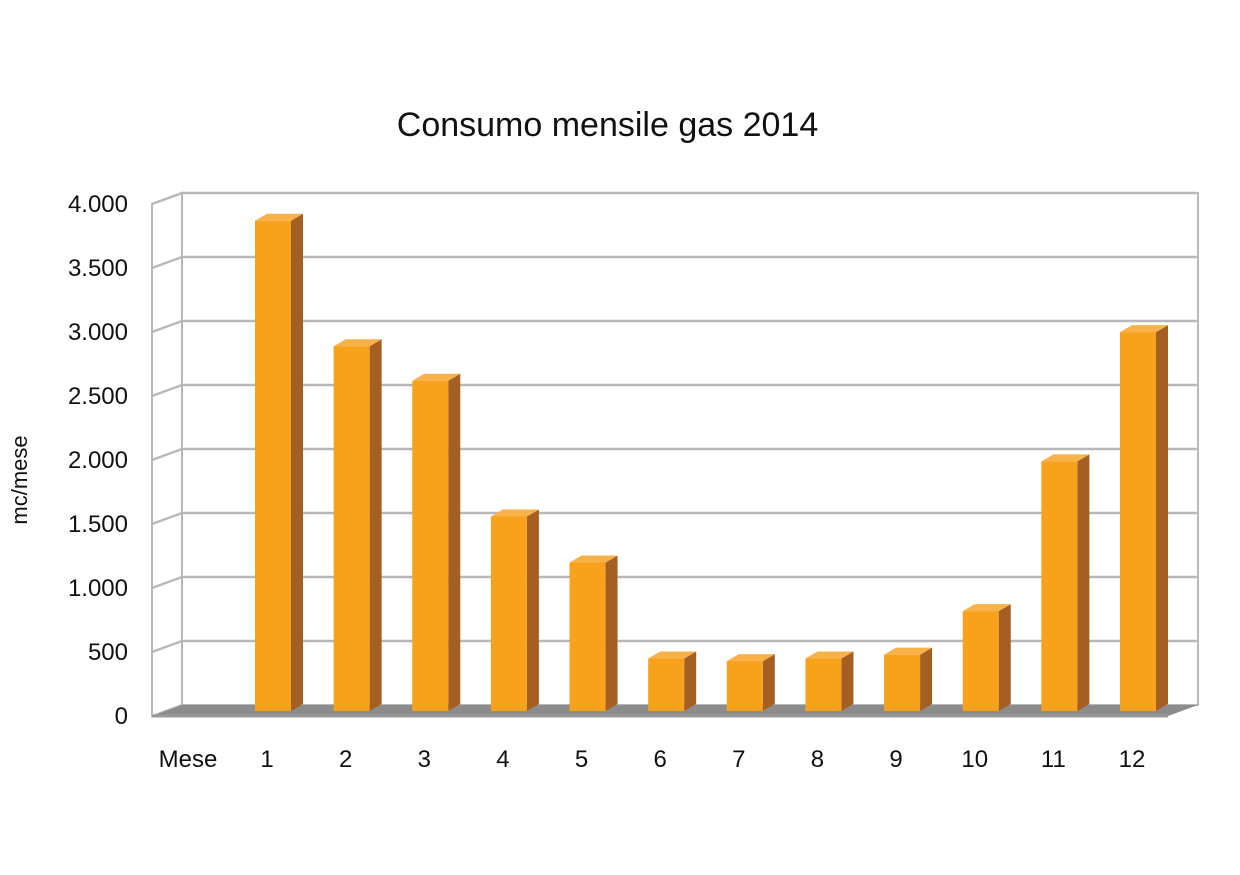 The height and width of the screenshot is (875, 1240). What do you see at coordinates (660, 759) in the screenshot?
I see `x-tick-label: 6` at bounding box center [660, 759].